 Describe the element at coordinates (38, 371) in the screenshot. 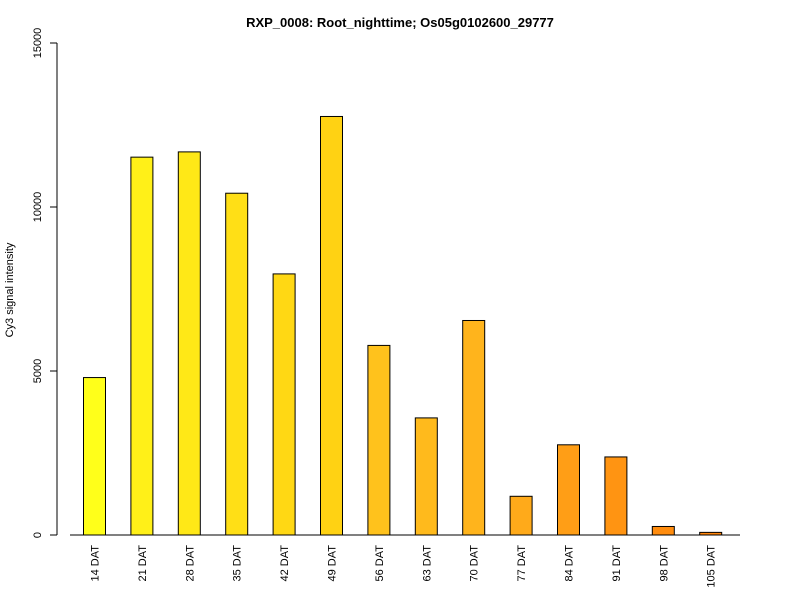

I see `y-tick-label: 5000` at that location.